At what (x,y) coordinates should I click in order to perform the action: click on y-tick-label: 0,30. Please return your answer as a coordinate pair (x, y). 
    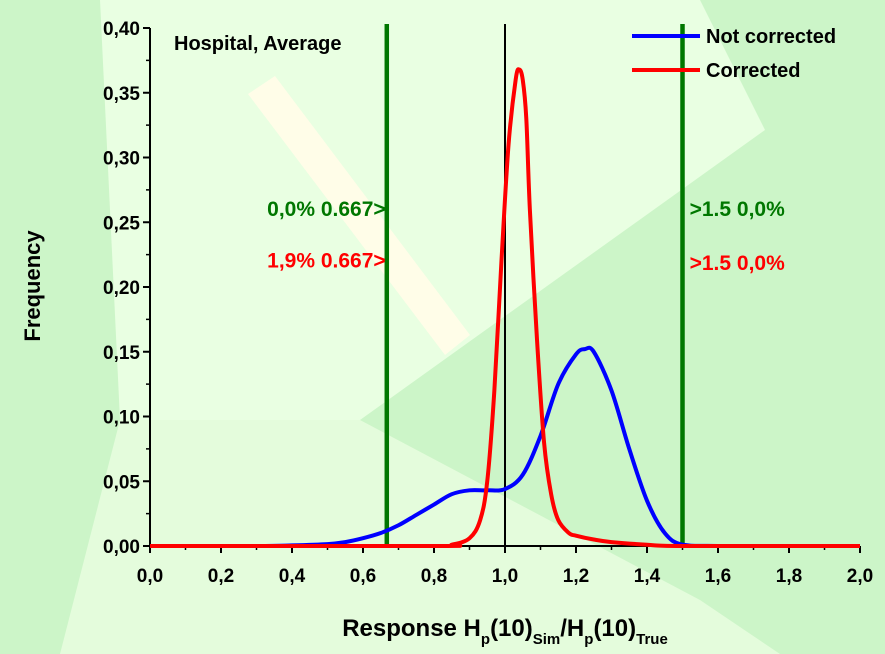
    Looking at the image, I should click on (121, 159).